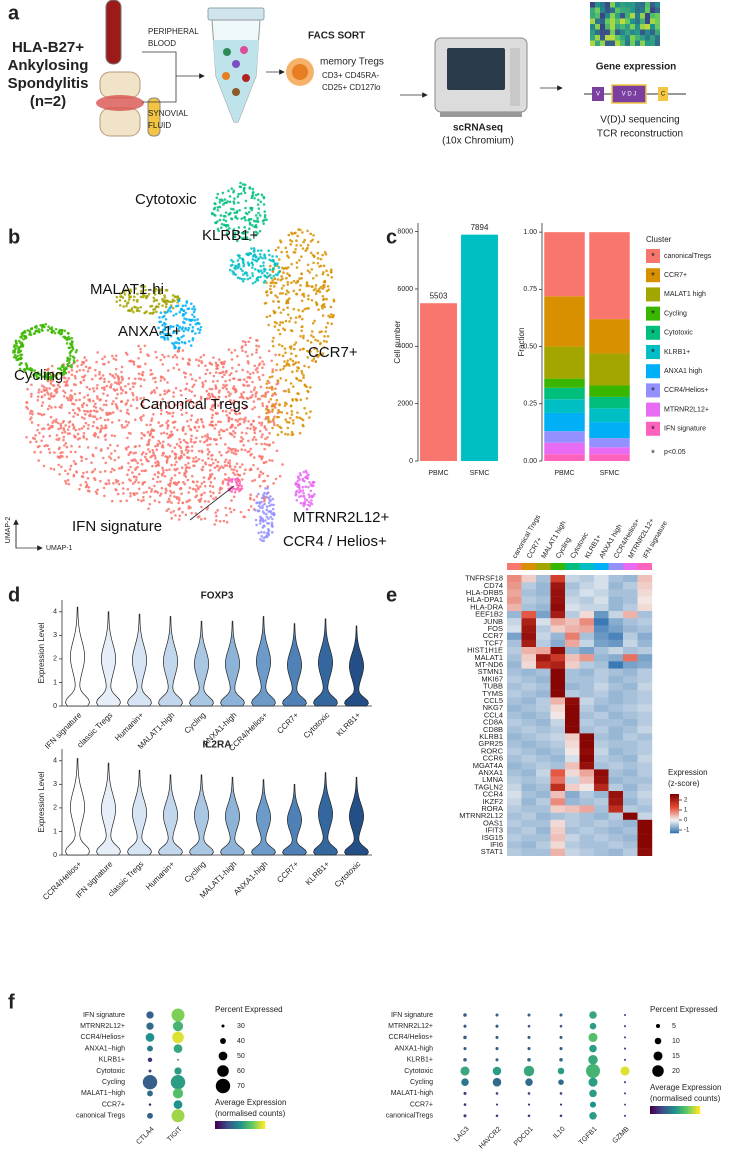  I want to click on stack-segment, so click(609, 369).